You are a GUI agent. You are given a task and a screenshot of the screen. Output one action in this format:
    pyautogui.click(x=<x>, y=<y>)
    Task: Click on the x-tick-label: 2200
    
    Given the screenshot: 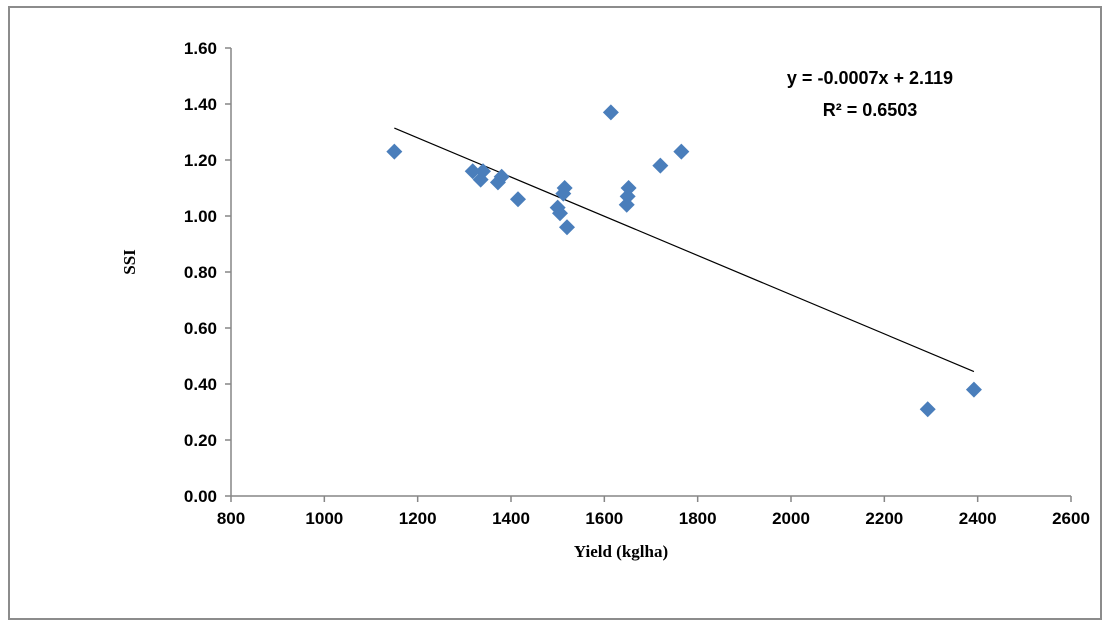 What is the action you would take?
    pyautogui.click(x=884, y=518)
    